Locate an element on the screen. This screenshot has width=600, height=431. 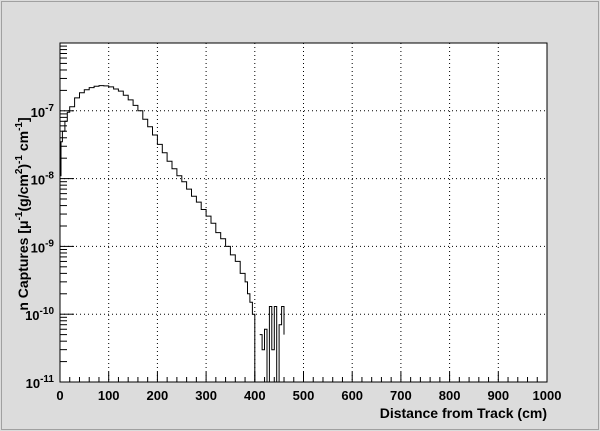
x-tick-label: 0 is located at coordinates (59, 395).